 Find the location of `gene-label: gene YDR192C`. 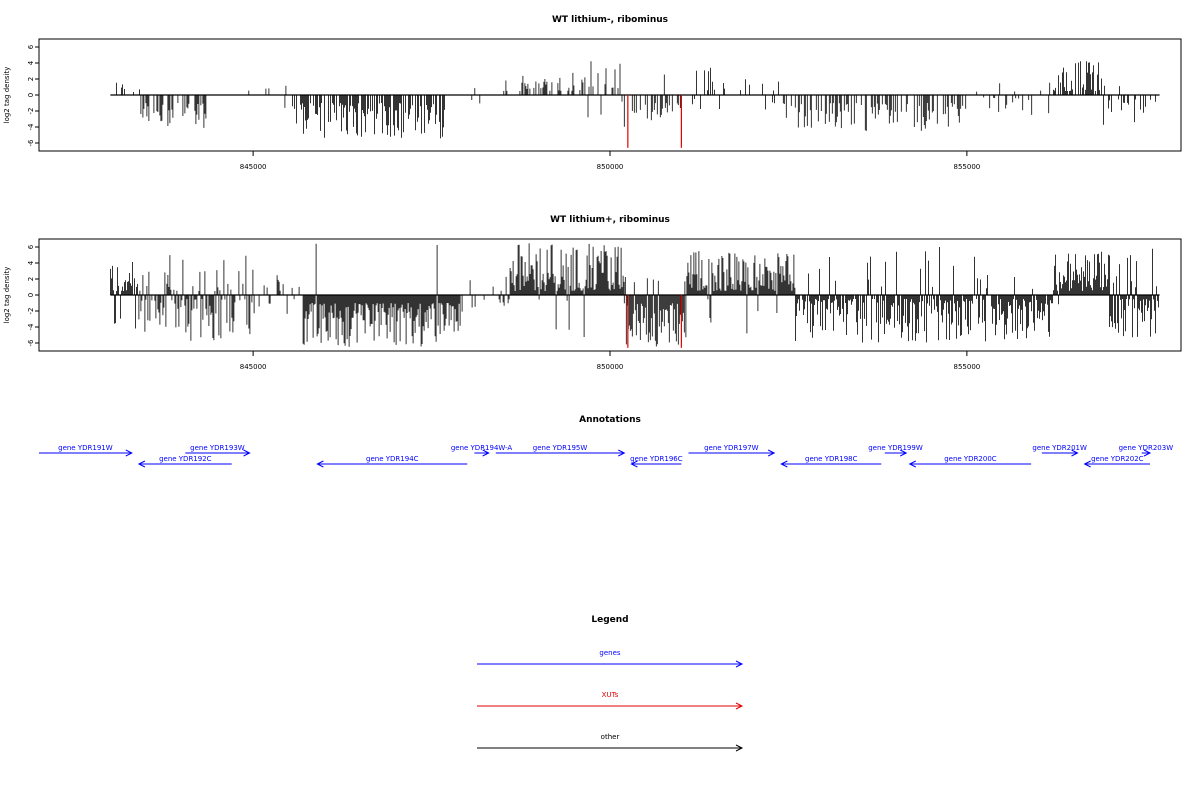

gene-label: gene YDR192C is located at coordinates (185, 459).